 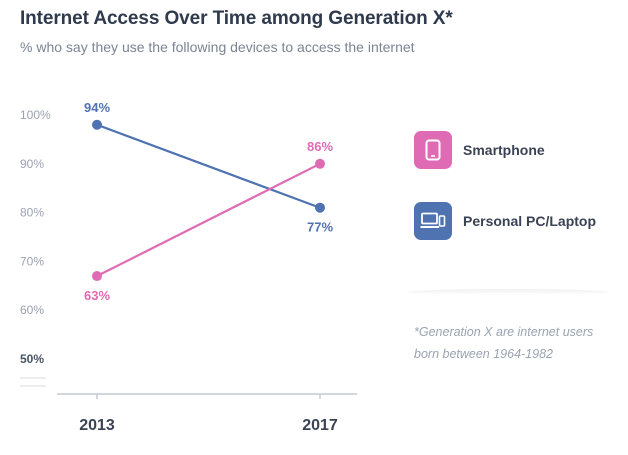 What do you see at coordinates (32, 213) in the screenshot?
I see `y-tick-label: 80%` at bounding box center [32, 213].